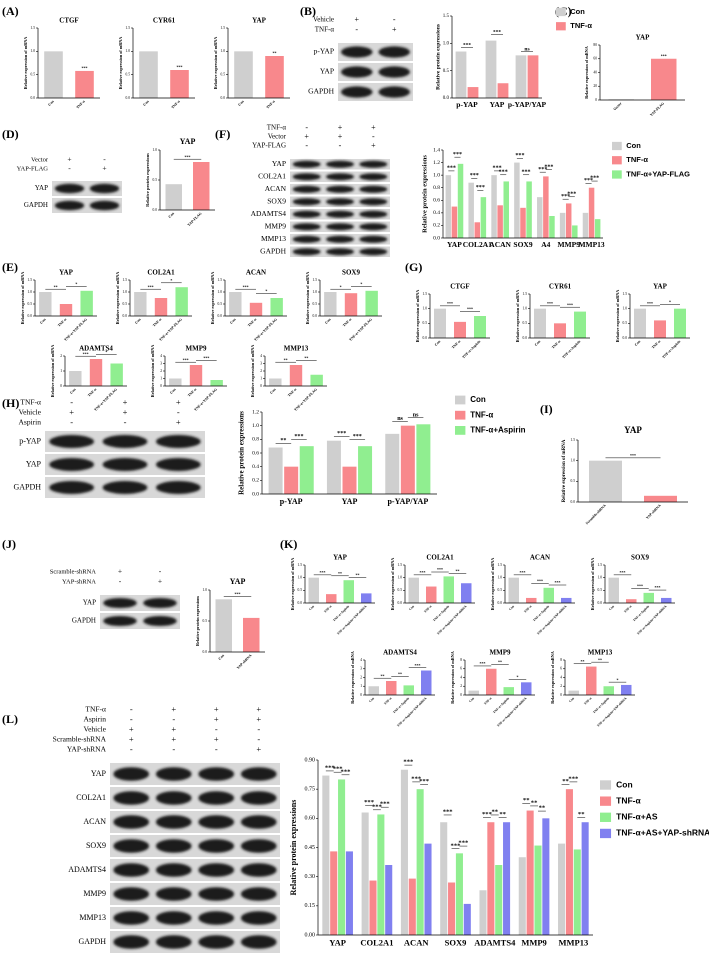  Describe the element at coordinates (595, 59) in the screenshot. I see `y-tick-label: 60` at that location.